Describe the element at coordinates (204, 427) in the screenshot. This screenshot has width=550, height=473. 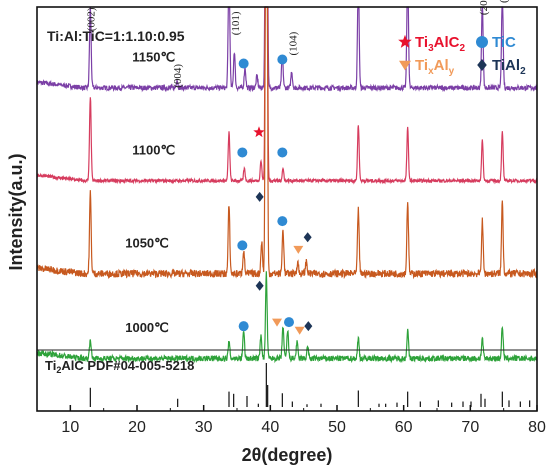
I see `x-tick-label-2: 30` at that location.